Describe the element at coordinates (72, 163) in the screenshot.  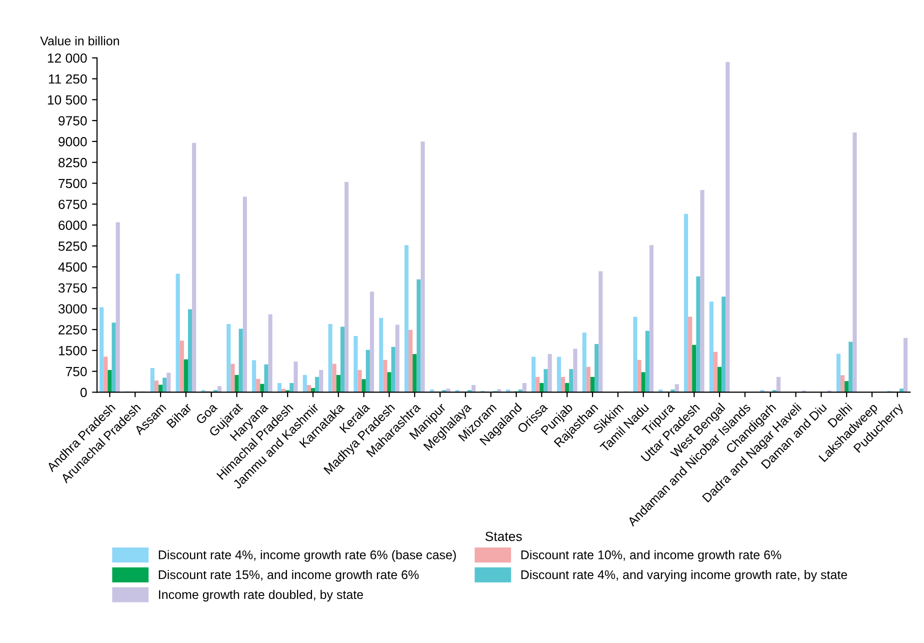
I see `y-tick-label: 8250` at that location.